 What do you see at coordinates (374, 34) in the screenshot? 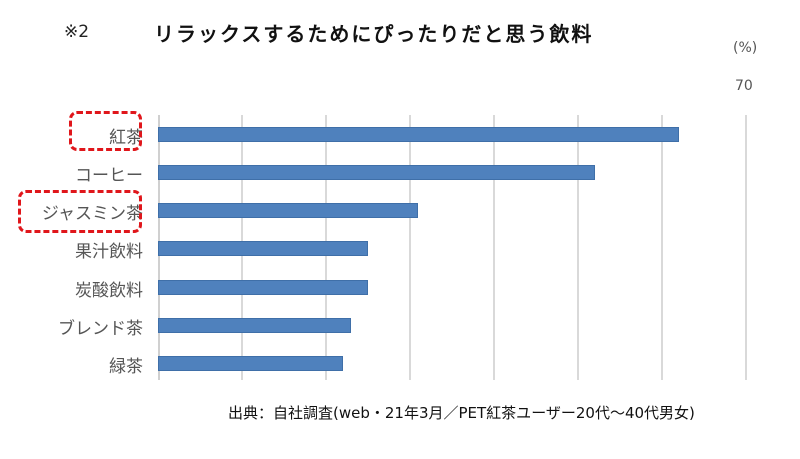
I see `chart-title: リラックスするためにぴったりだと思う飲料` at bounding box center [374, 34].